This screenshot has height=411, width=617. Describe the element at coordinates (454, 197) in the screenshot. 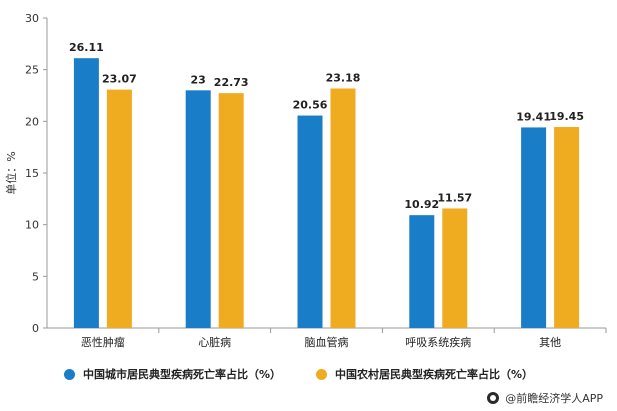

I see `data-label-rural: 11.57` at that location.